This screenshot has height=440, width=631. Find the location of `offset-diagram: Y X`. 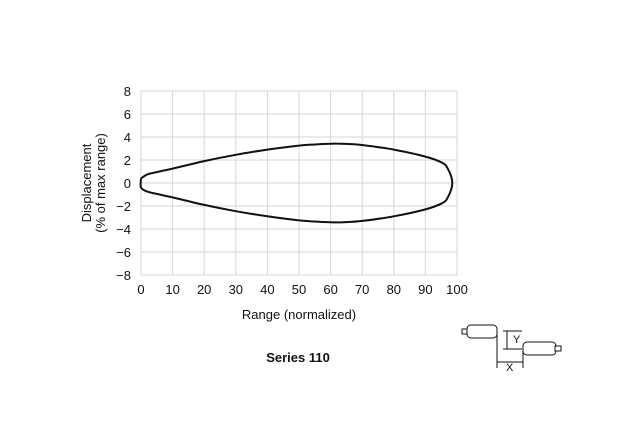

offset-diagram: Y X is located at coordinates (511, 349).